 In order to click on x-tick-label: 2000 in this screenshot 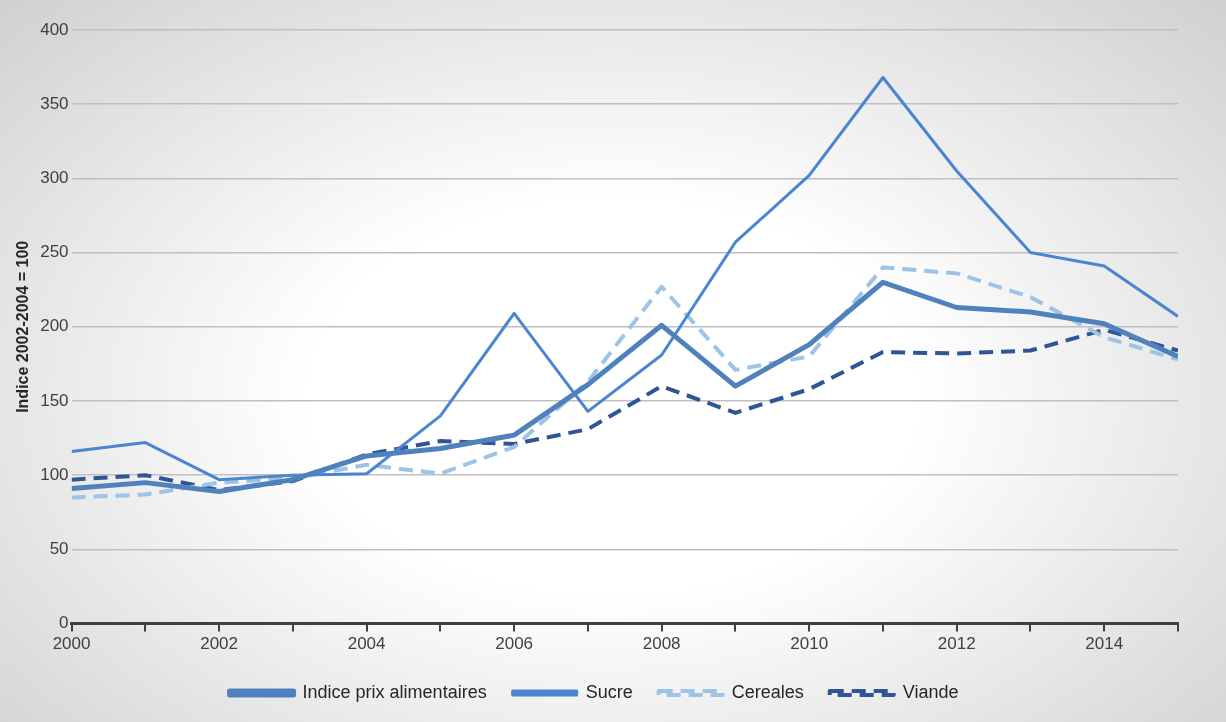, I will do `click(71, 644)`.